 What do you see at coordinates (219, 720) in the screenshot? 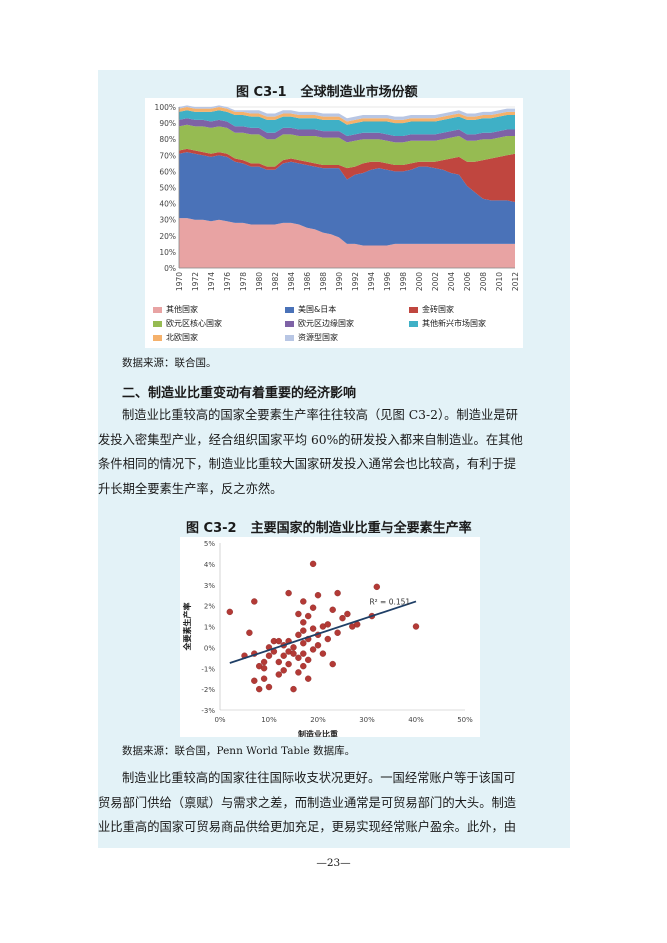
I see `x-tick-label: 0%` at bounding box center [219, 720].